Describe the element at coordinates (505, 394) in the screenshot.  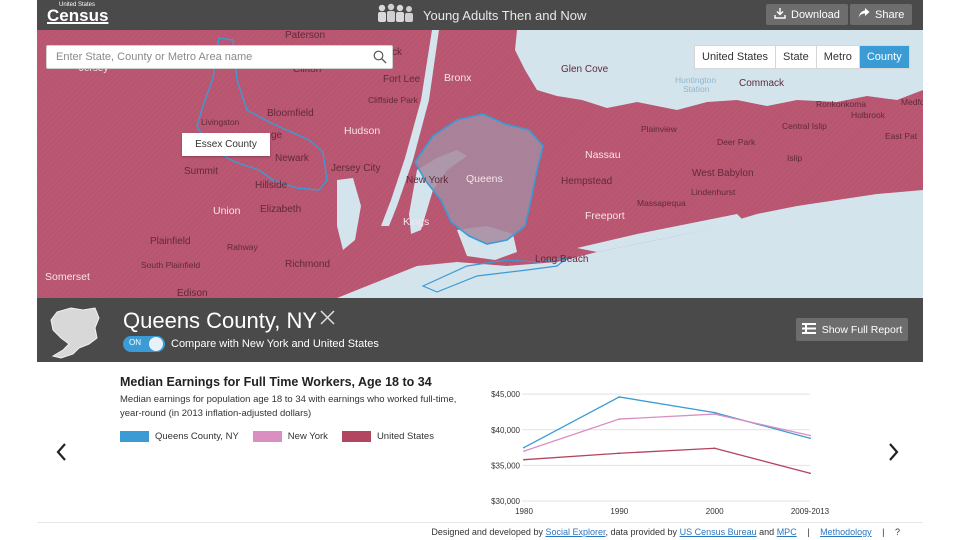
I see `y-tick-label: $45,000` at that location.